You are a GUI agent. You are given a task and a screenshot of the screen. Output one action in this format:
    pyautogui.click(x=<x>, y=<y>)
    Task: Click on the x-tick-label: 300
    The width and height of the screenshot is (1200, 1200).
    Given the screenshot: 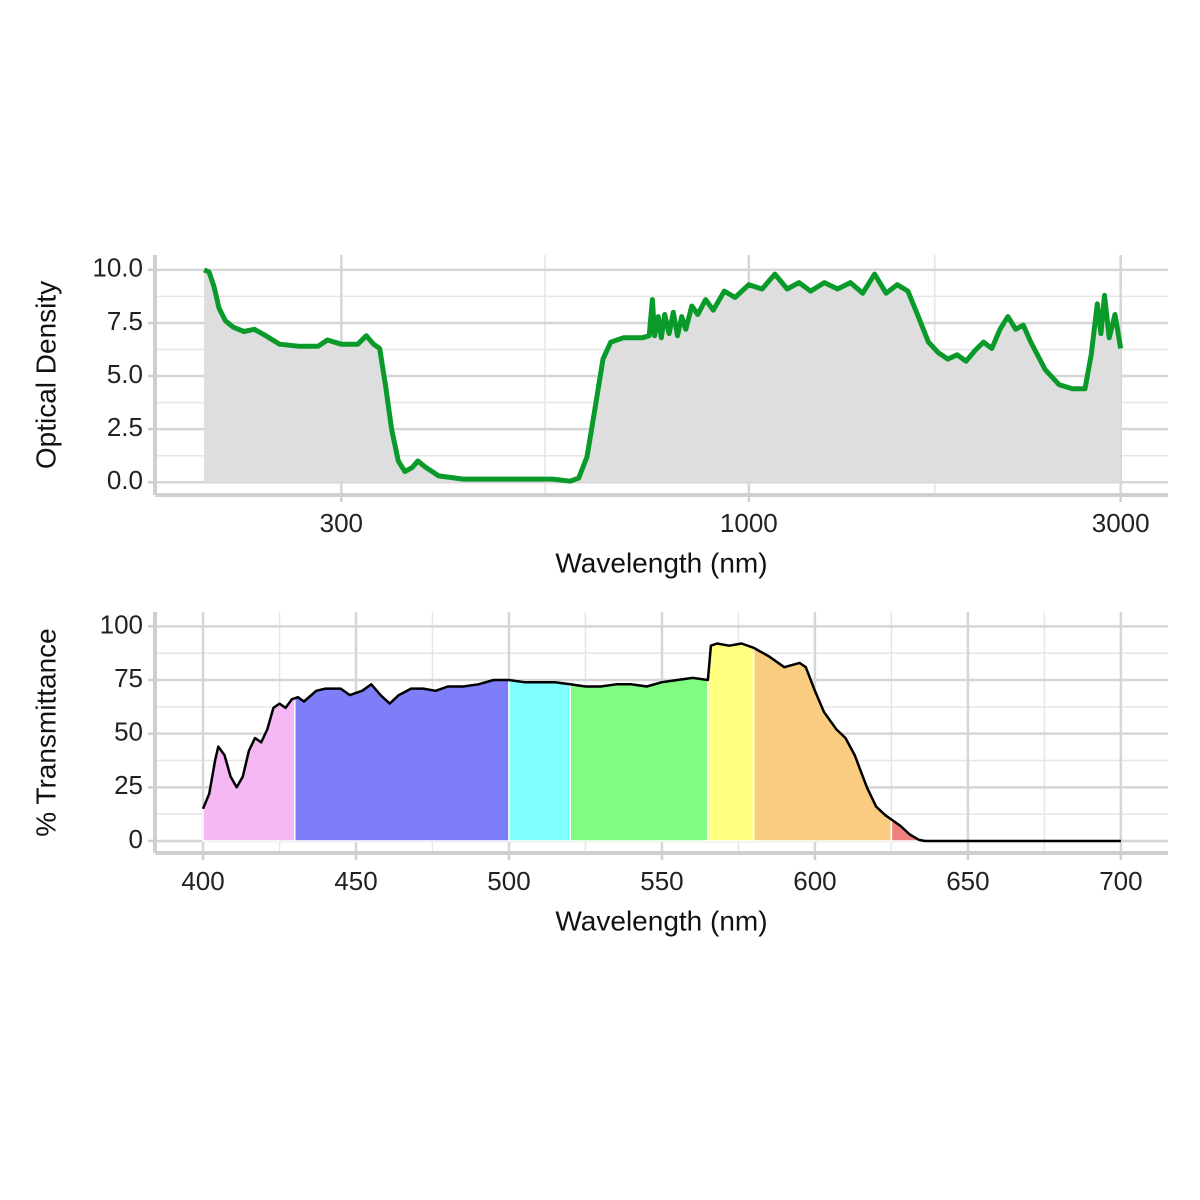 What is the action you would take?
    pyautogui.click(x=341, y=523)
    